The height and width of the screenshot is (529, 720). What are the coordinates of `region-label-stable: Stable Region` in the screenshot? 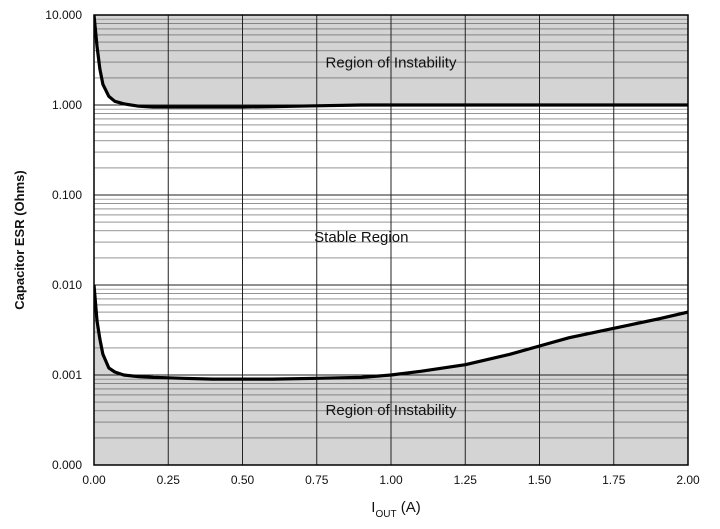 It's located at (361, 237).